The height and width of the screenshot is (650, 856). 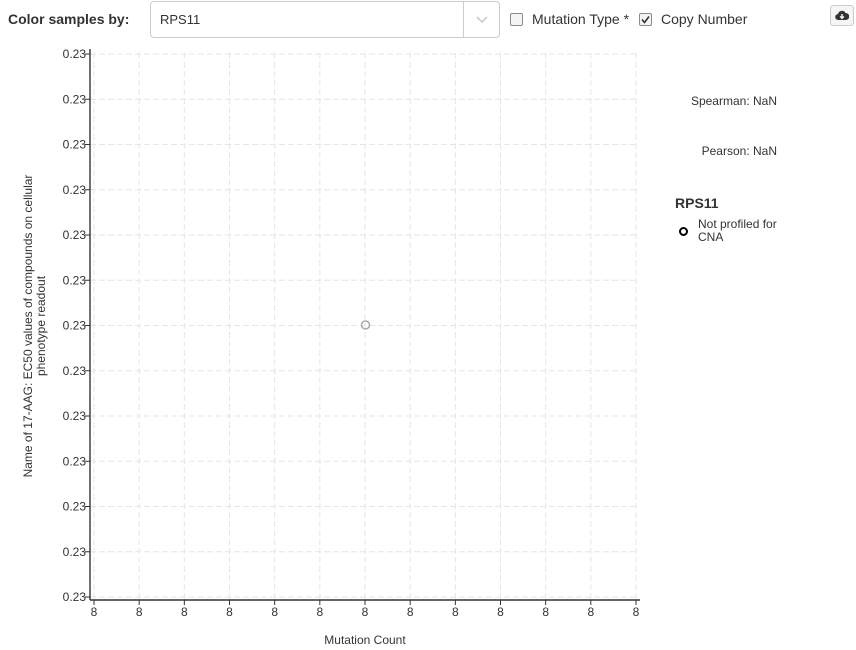 I want to click on y-tick-label-3: 0.23, so click(x=75, y=190).